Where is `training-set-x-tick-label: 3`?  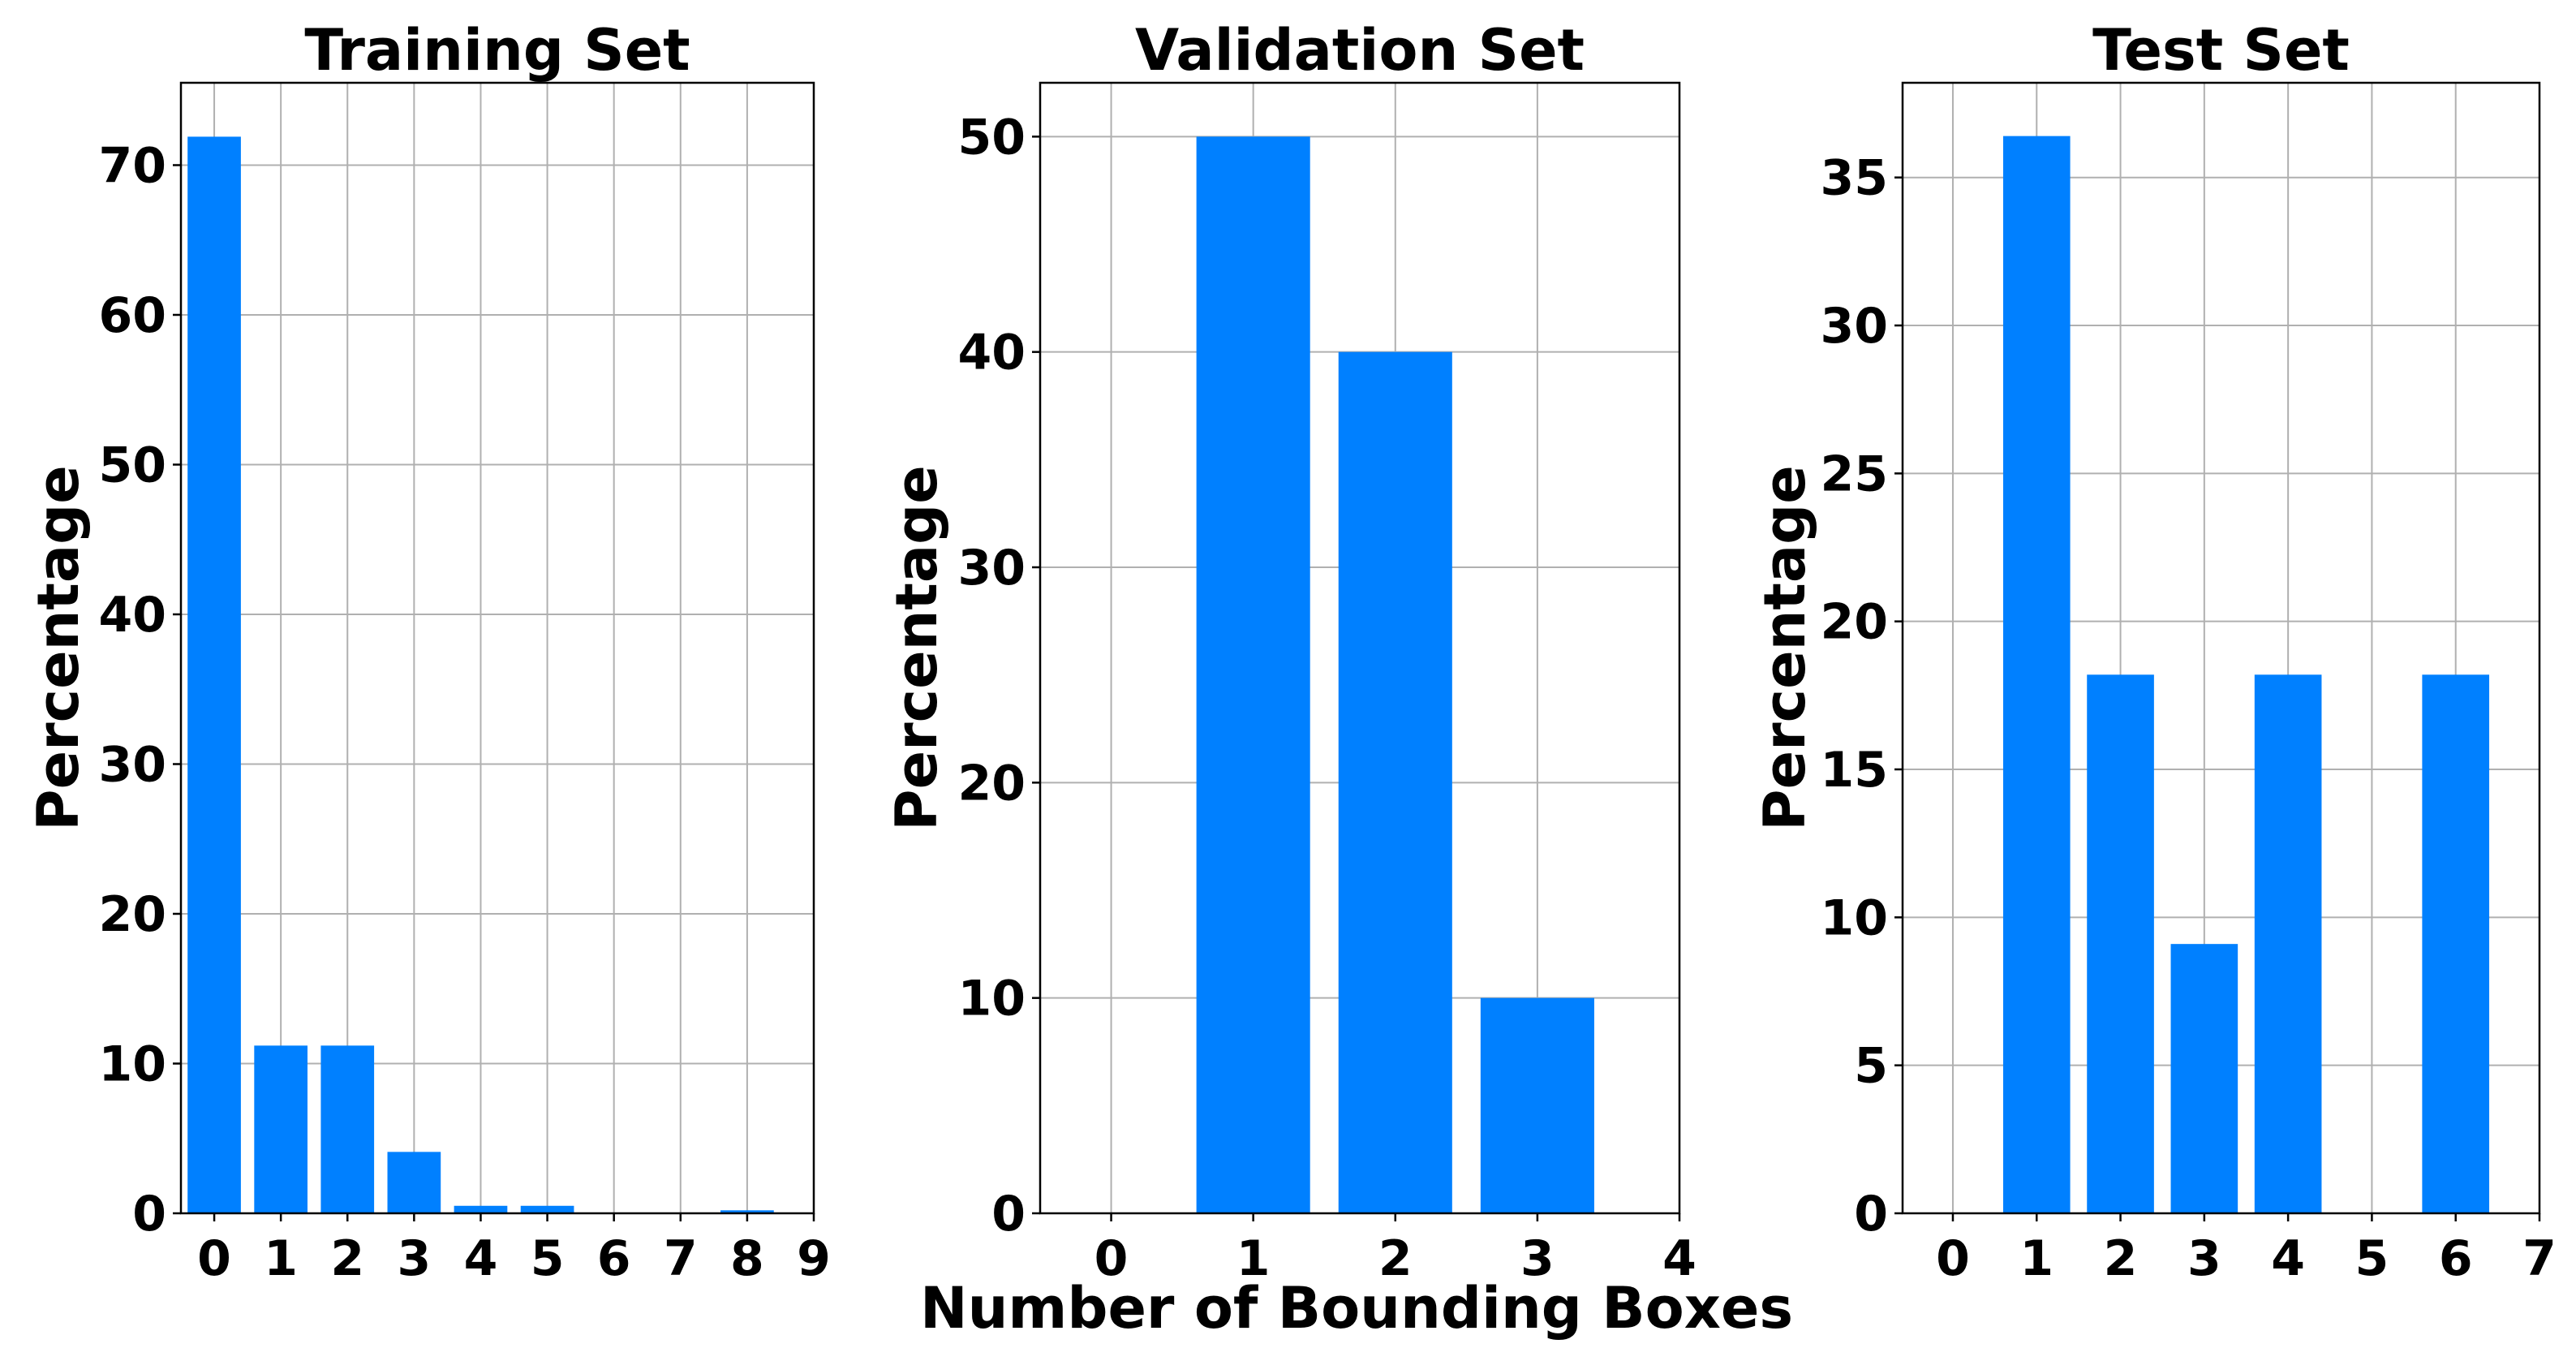 training-set-x-tick-label: 3 is located at coordinates (414, 1259).